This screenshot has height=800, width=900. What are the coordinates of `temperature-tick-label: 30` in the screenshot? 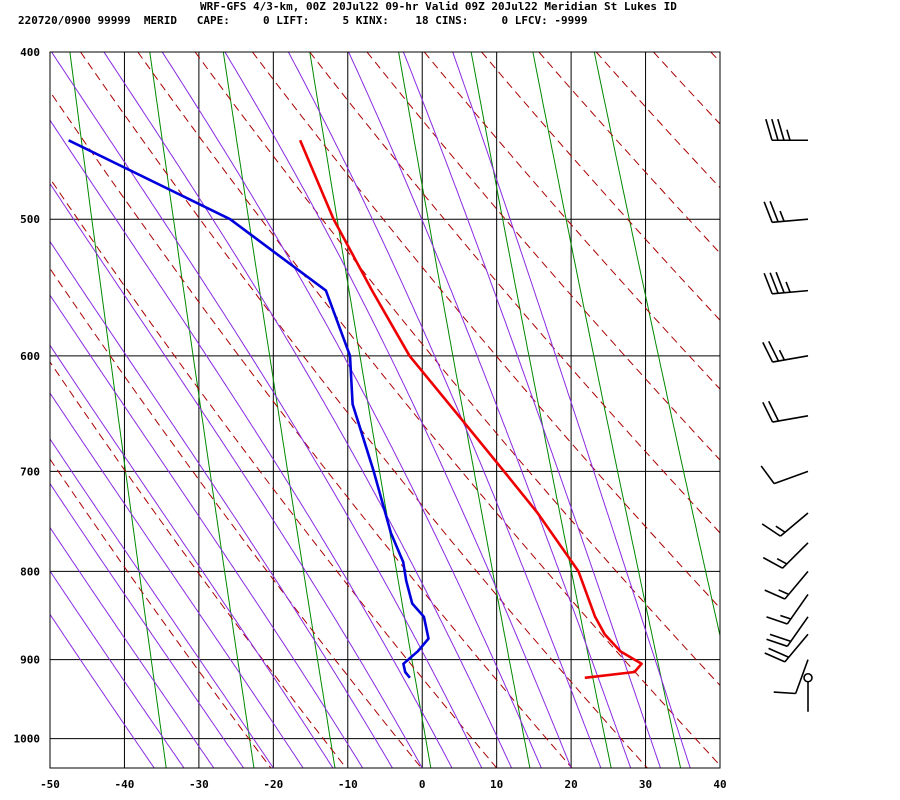 It's located at (645, 784).